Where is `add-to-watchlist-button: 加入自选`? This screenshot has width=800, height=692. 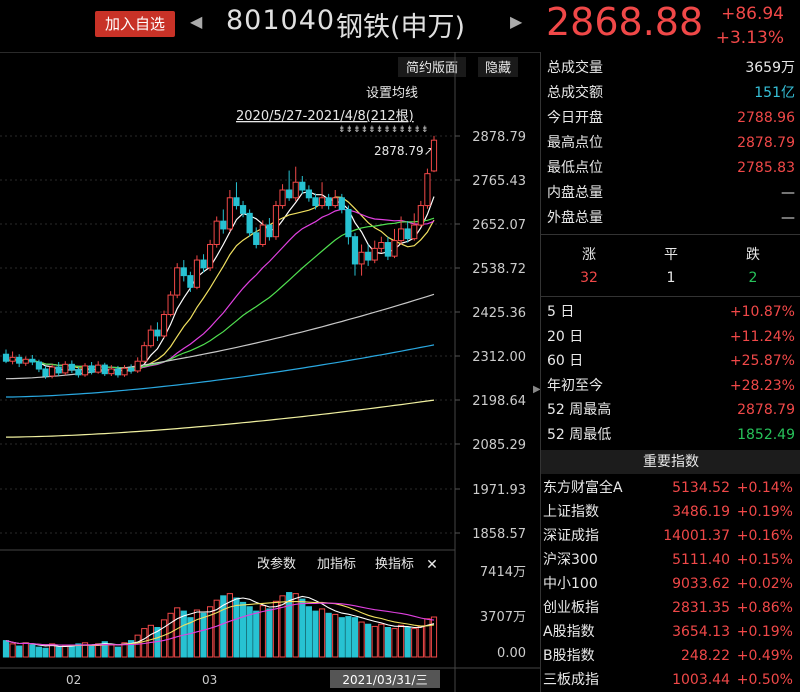 add-to-watchlist-button: 加入自选 is located at coordinates (135, 24).